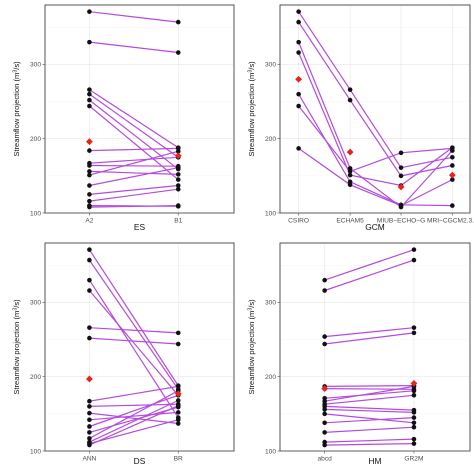 Image resolution: width=474 pixels, height=474 pixels. What do you see at coordinates (140, 227) in the screenshot?
I see `x-axis-title: ES` at bounding box center [140, 227].